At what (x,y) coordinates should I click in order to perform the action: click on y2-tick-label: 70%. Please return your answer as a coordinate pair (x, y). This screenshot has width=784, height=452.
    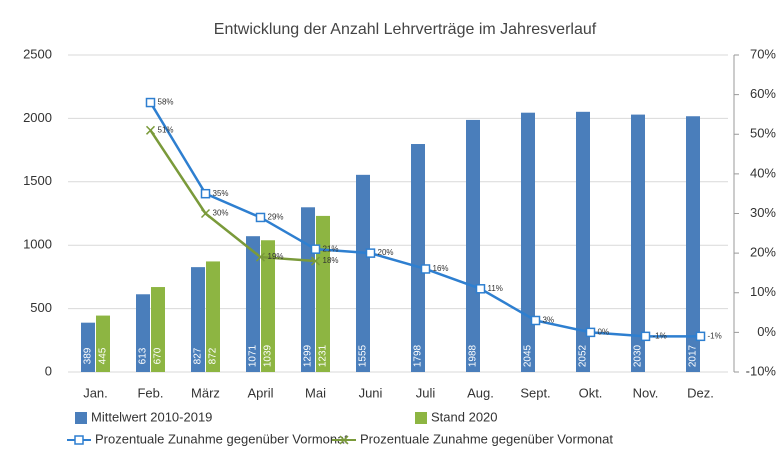
    Looking at the image, I should click on (763, 53).